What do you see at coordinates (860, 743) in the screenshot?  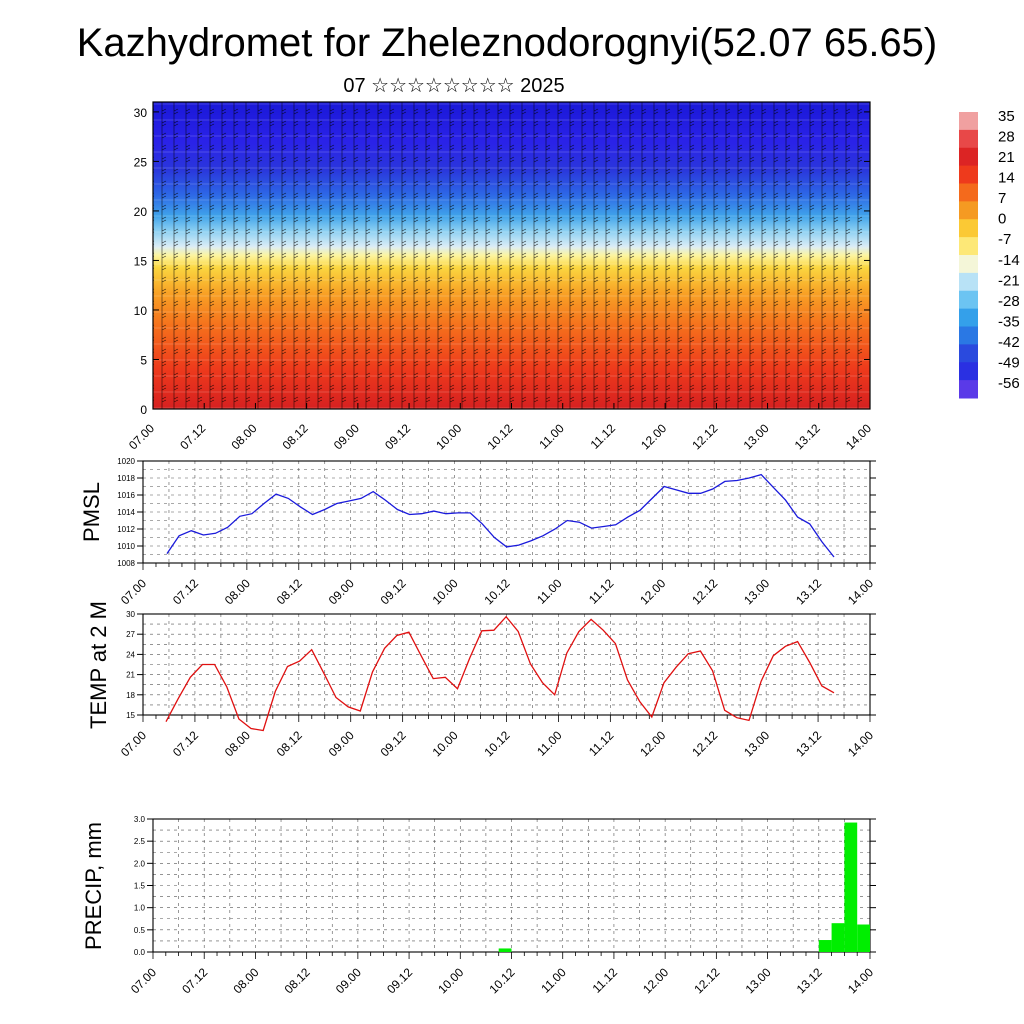 I see `temp-x-tick-label: 14.00` at bounding box center [860, 743].